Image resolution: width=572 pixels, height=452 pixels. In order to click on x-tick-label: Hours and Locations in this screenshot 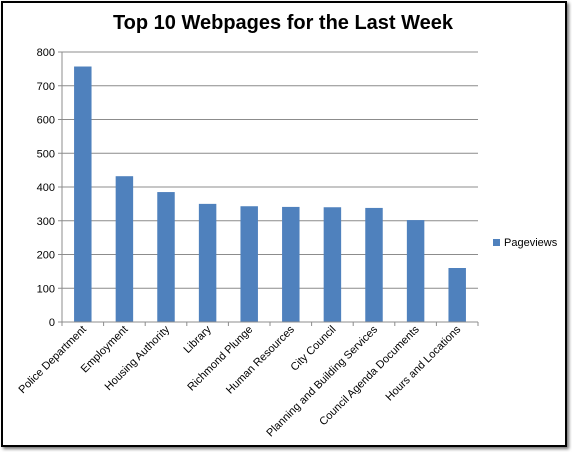, I will do `click(423, 363)`.